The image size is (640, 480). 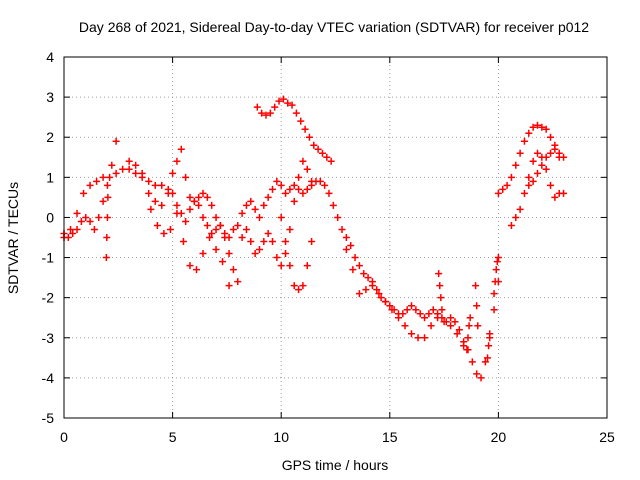 What do you see at coordinates (48, 418) in the screenshot?
I see `y-tick-label: -5` at bounding box center [48, 418].